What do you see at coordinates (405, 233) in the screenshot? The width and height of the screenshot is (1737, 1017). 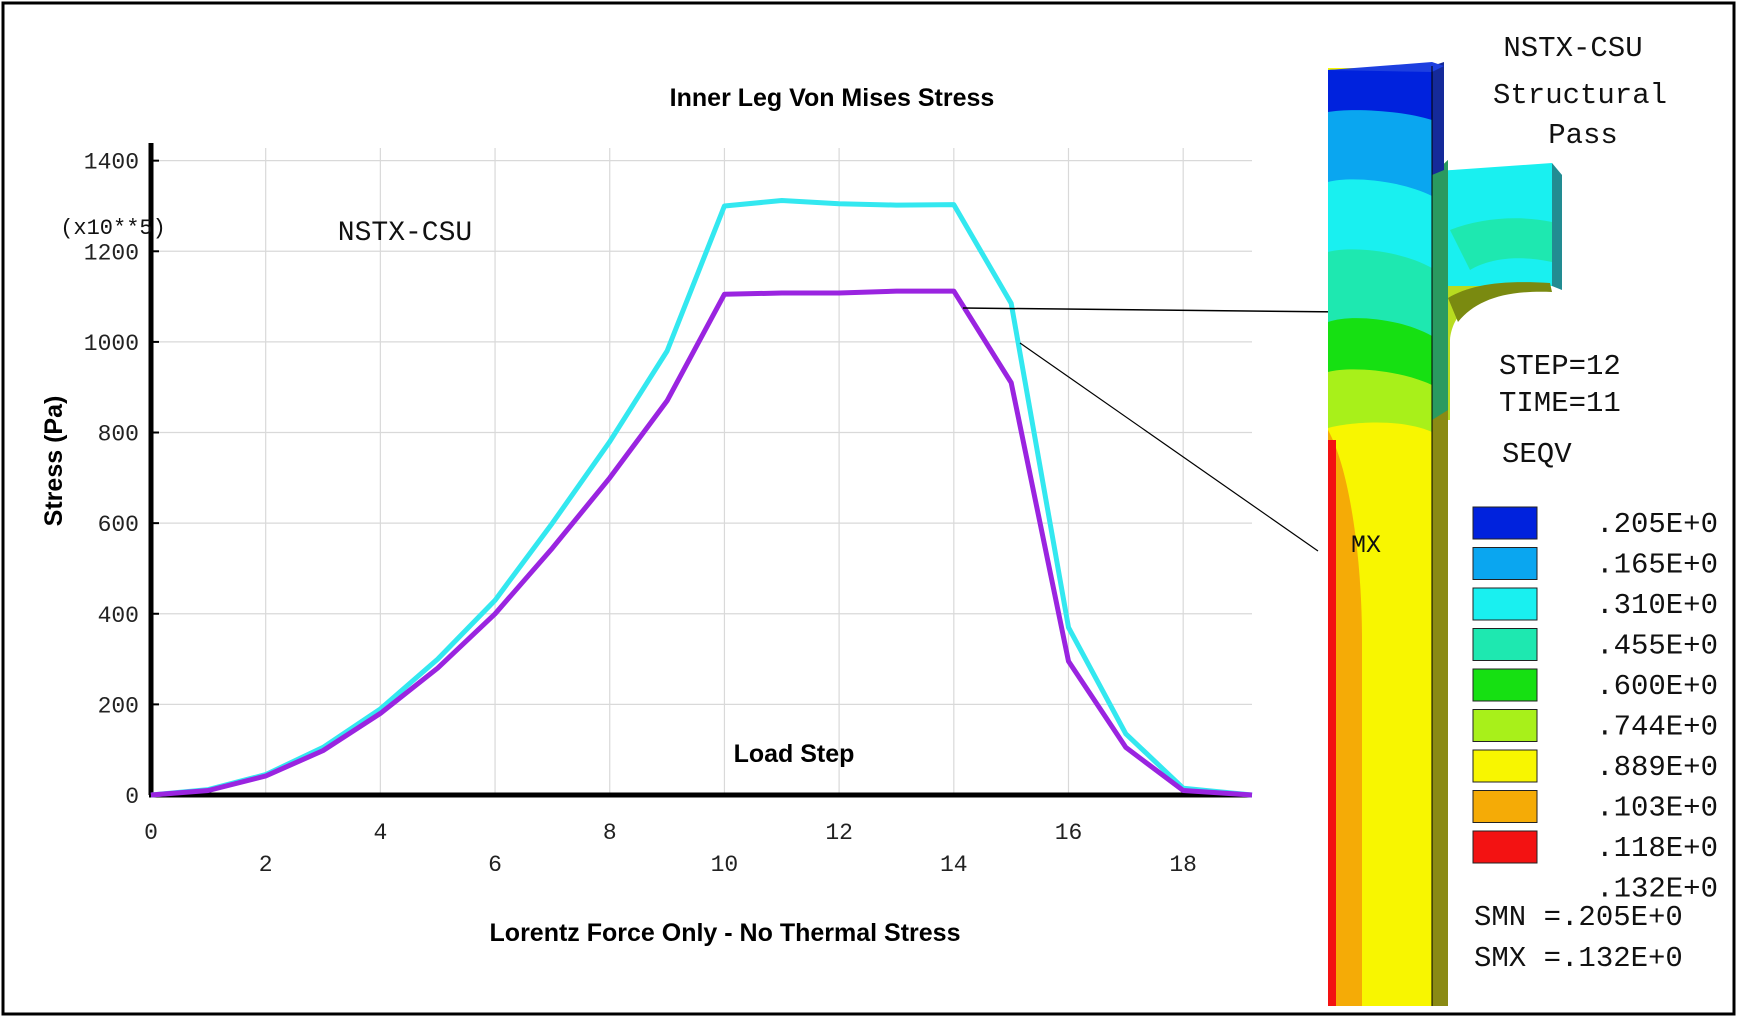 I see `chart-annotation: NSTX-CSU` at bounding box center [405, 233].